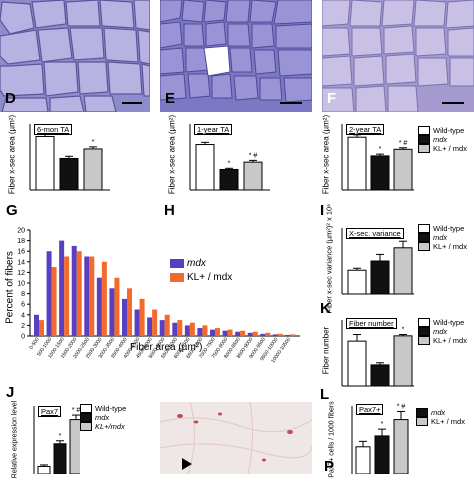 Image resolution: width=474 pixels, height=490 pixels. Describe the element at coordinates (23, 315) in the screenshot. I see `y-tick-label: 4` at that location.